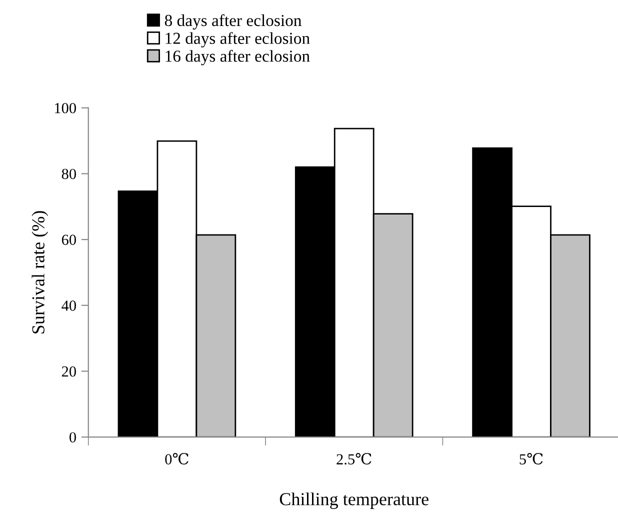 This screenshot has width=618, height=516. I want to click on y-tick-label: 0, so click(73, 437).